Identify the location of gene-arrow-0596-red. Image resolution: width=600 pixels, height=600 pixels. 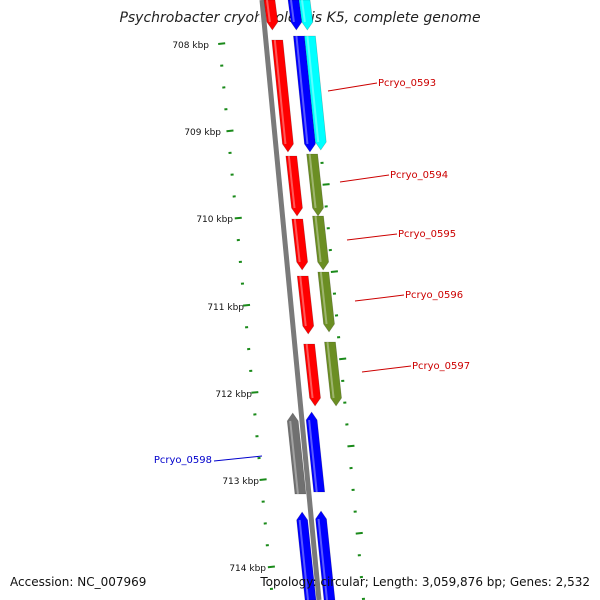
(305, 305).